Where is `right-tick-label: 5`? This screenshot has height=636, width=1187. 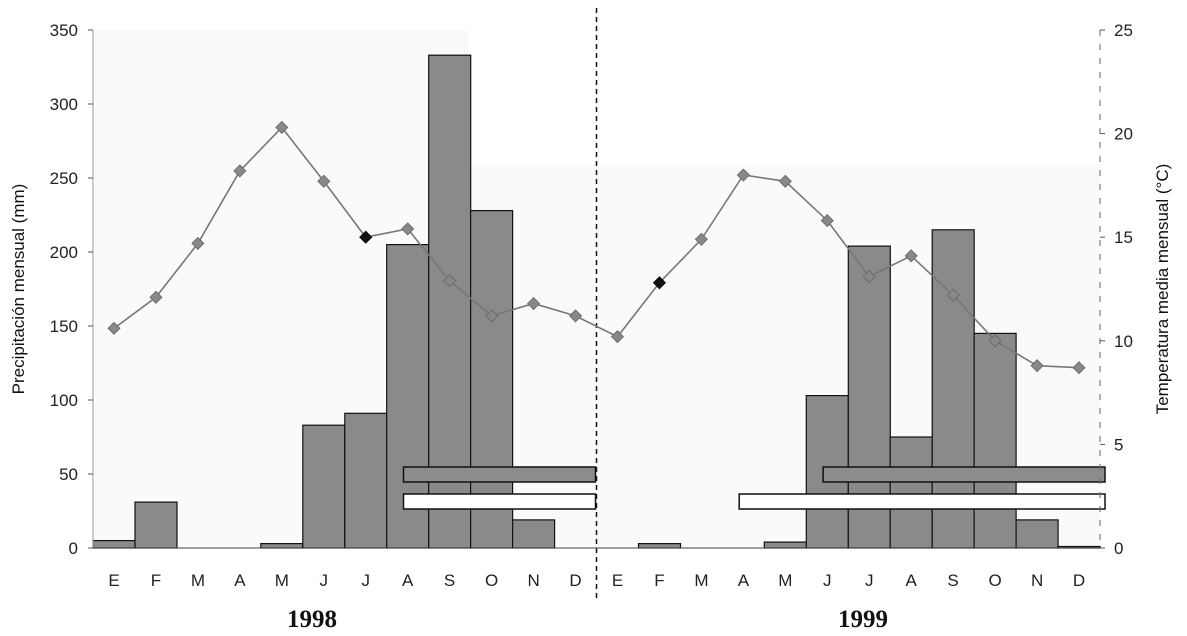
right-tick-label: 5 is located at coordinates (1118, 444).